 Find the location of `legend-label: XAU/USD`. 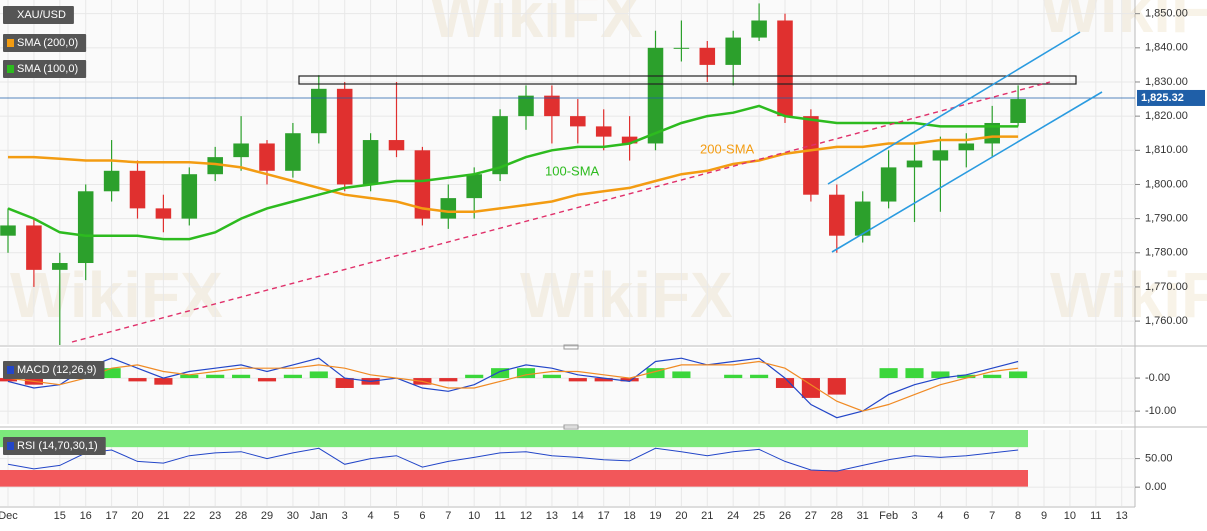

legend-label: XAU/USD is located at coordinates (41, 15).